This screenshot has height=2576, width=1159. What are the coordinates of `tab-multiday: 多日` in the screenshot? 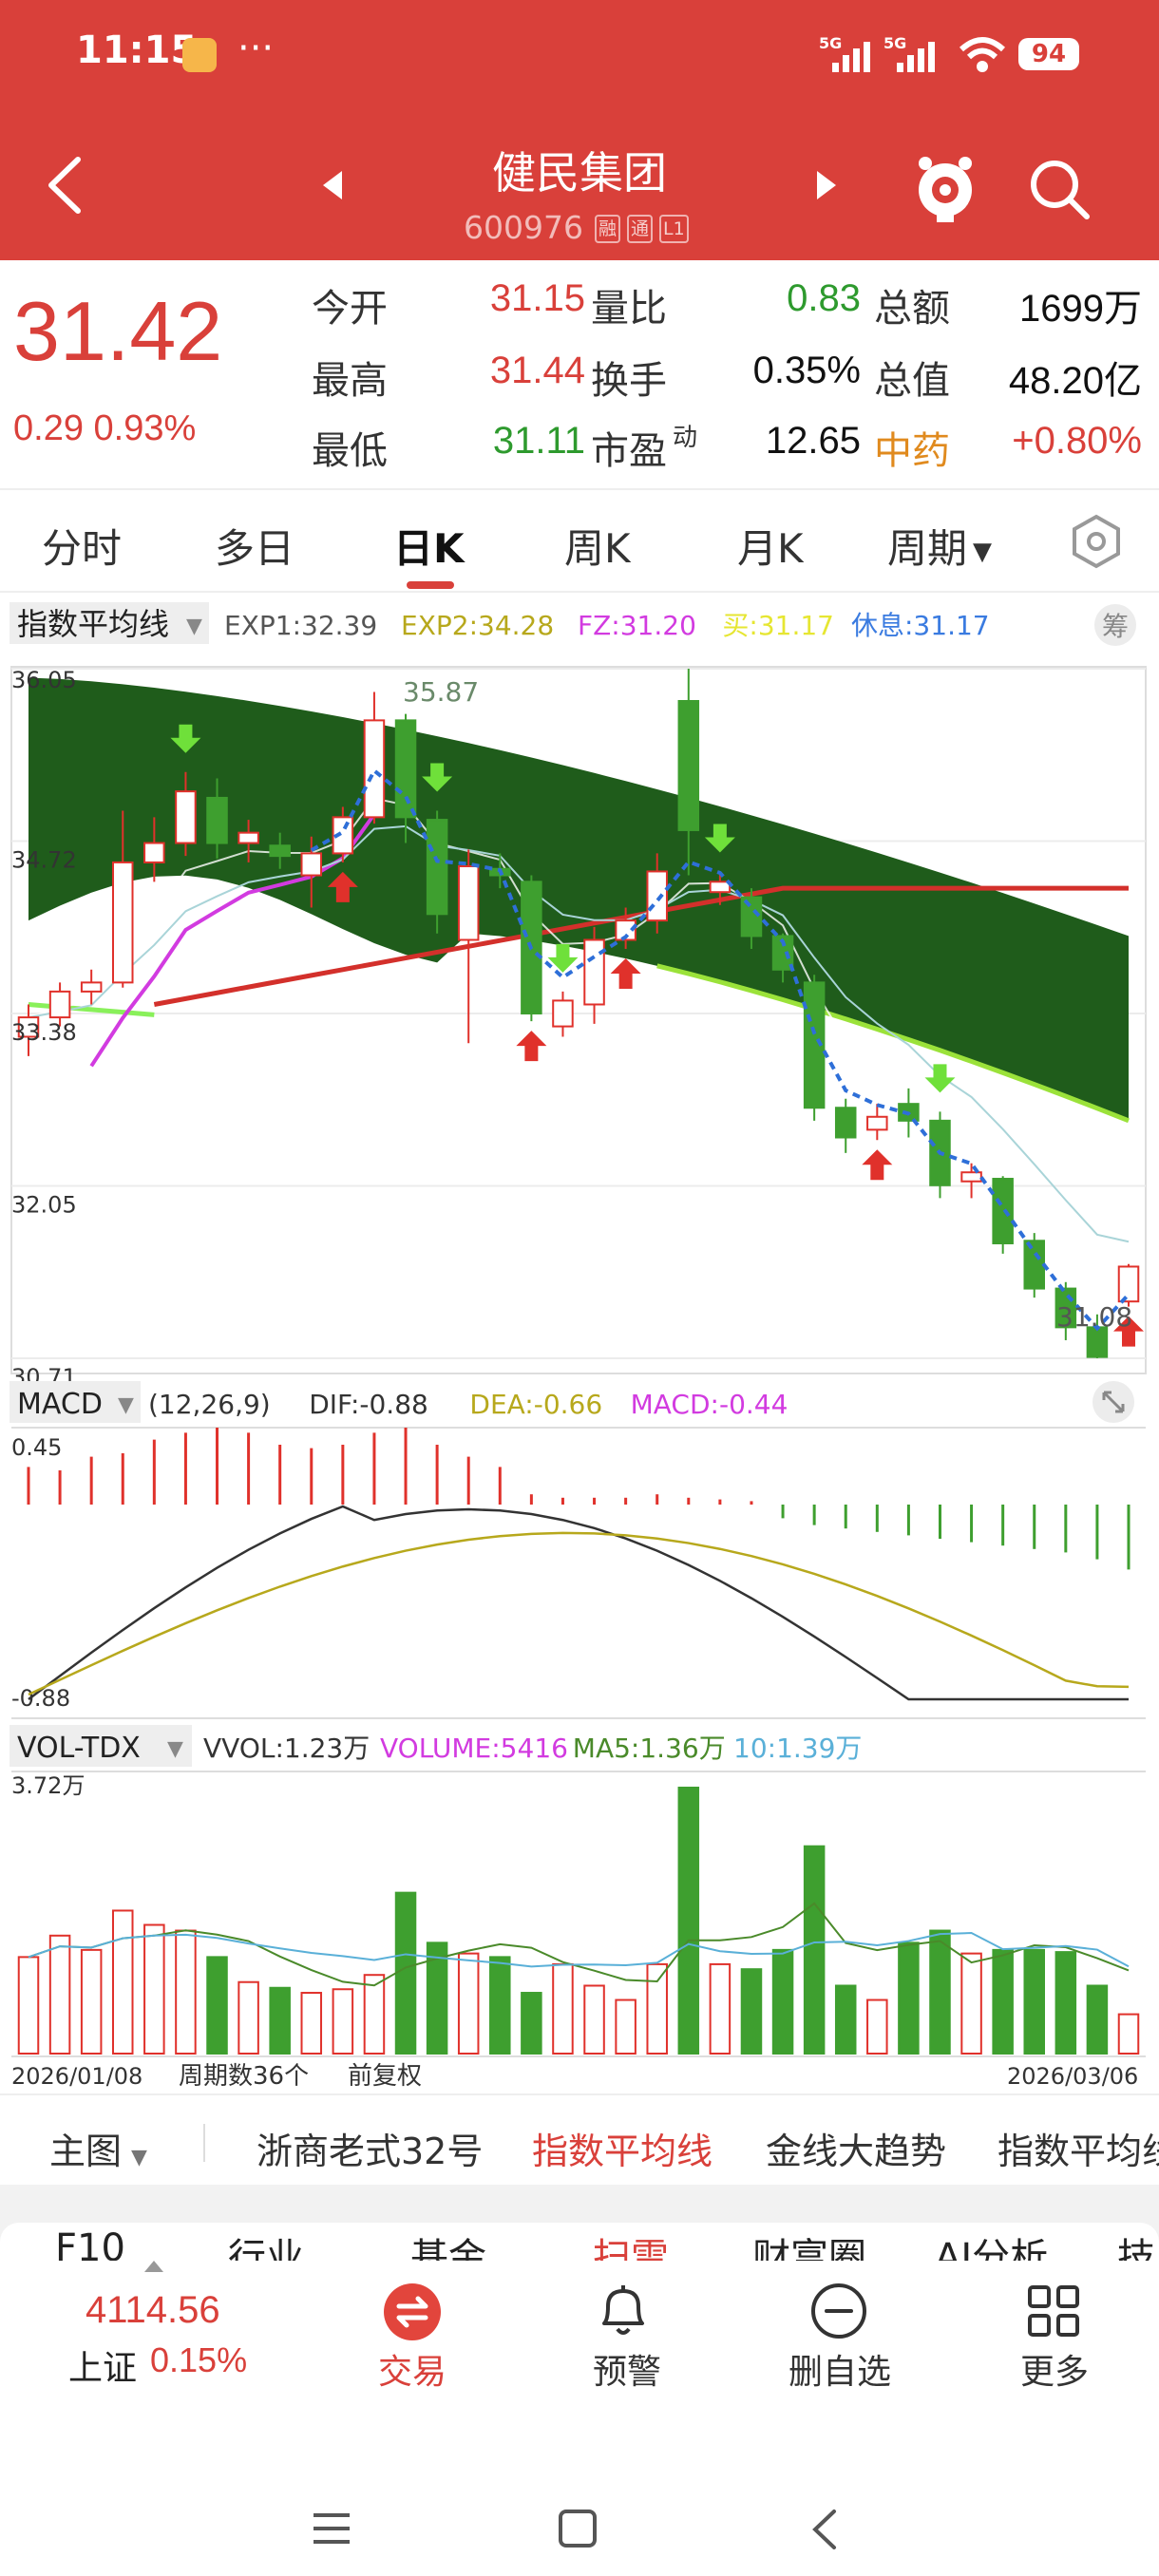 It's located at (255, 548).